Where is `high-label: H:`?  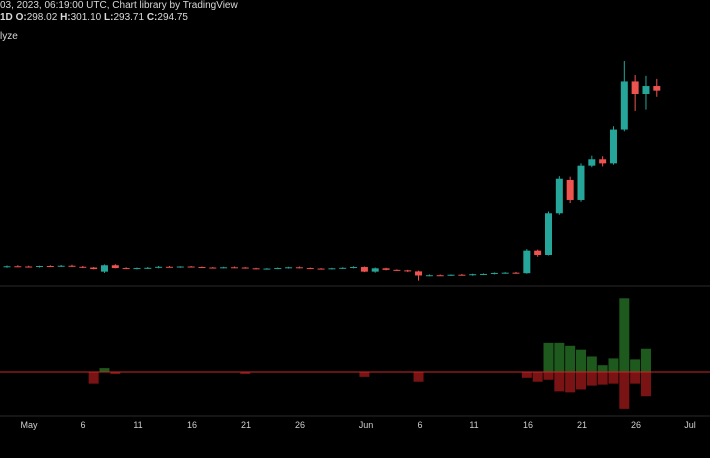
high-label: H: is located at coordinates (65, 17).